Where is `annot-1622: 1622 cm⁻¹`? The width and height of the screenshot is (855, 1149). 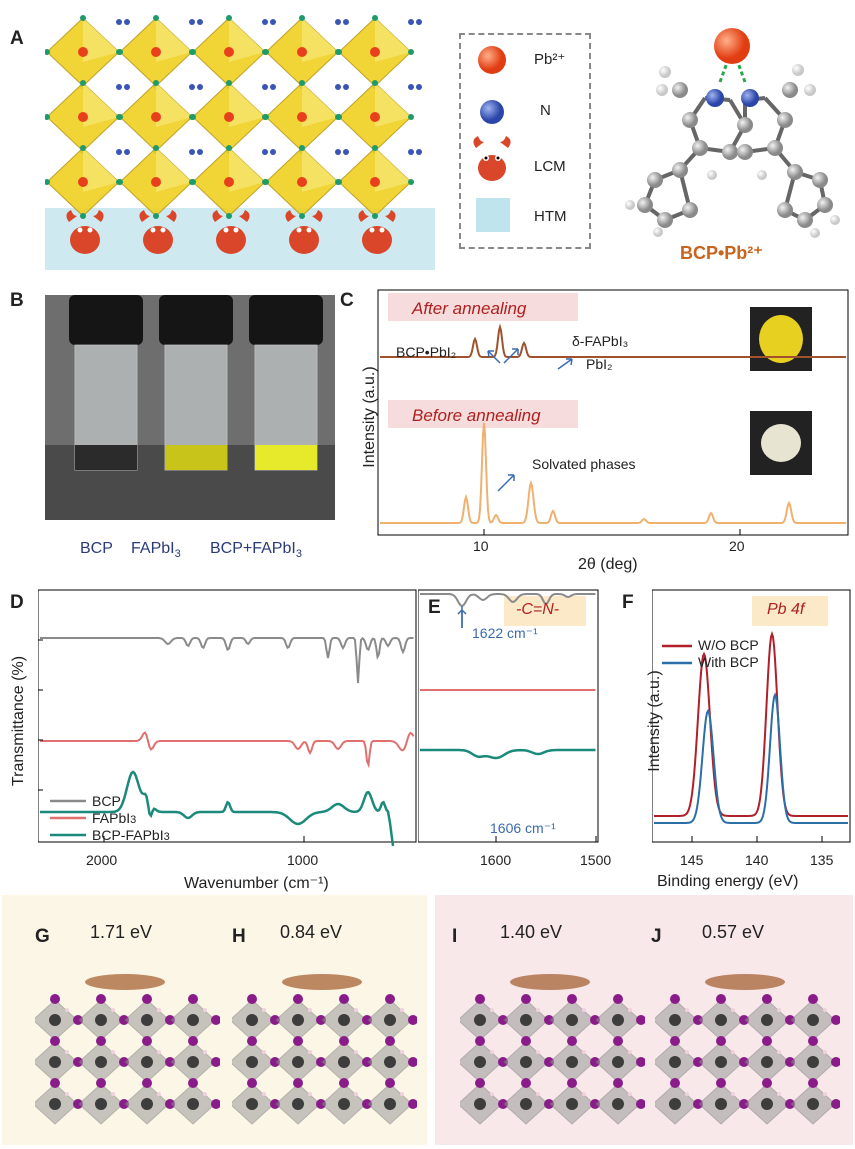
annot-1622: 1622 cm⁻¹ is located at coordinates (505, 633).